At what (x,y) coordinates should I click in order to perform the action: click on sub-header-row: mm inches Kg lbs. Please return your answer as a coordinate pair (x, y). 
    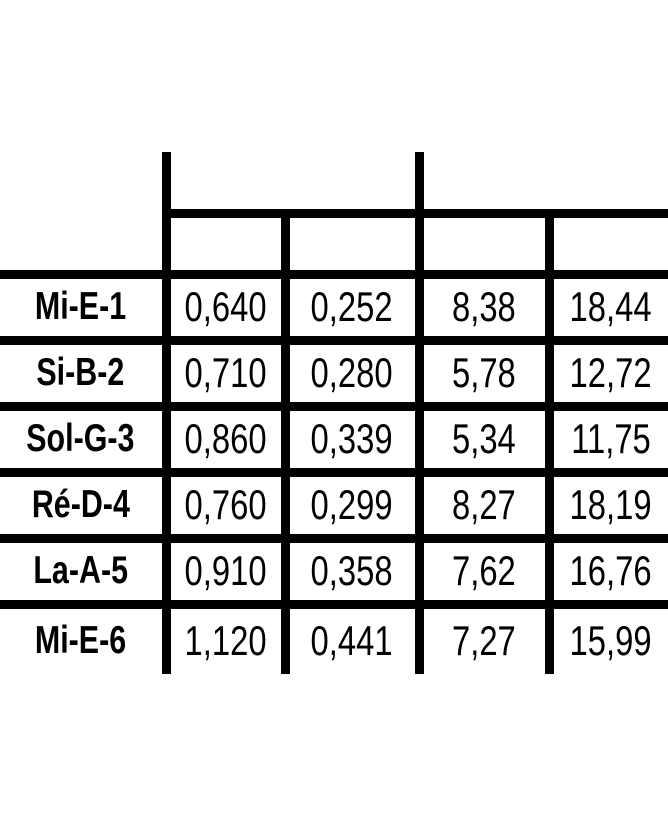
    Looking at the image, I should click on (334, 243).